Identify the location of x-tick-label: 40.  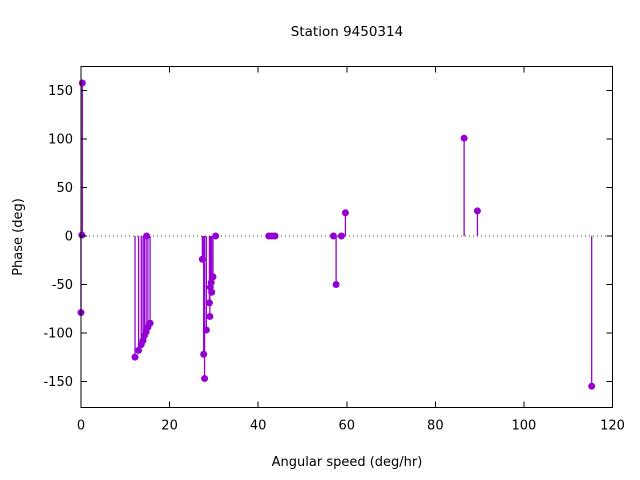
(258, 426).